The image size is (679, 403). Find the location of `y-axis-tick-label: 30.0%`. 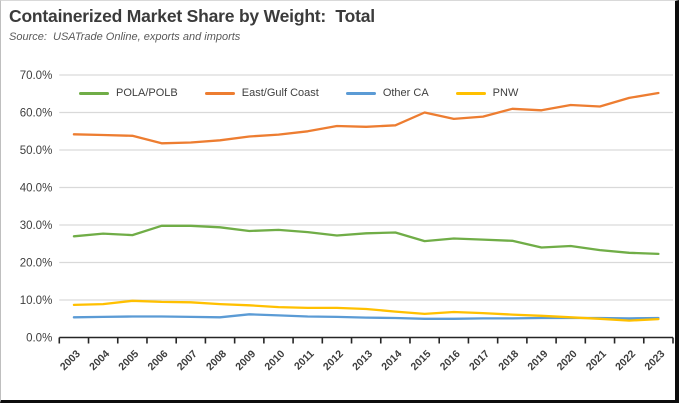

y-axis-tick-label: 30.0% is located at coordinates (36, 226).